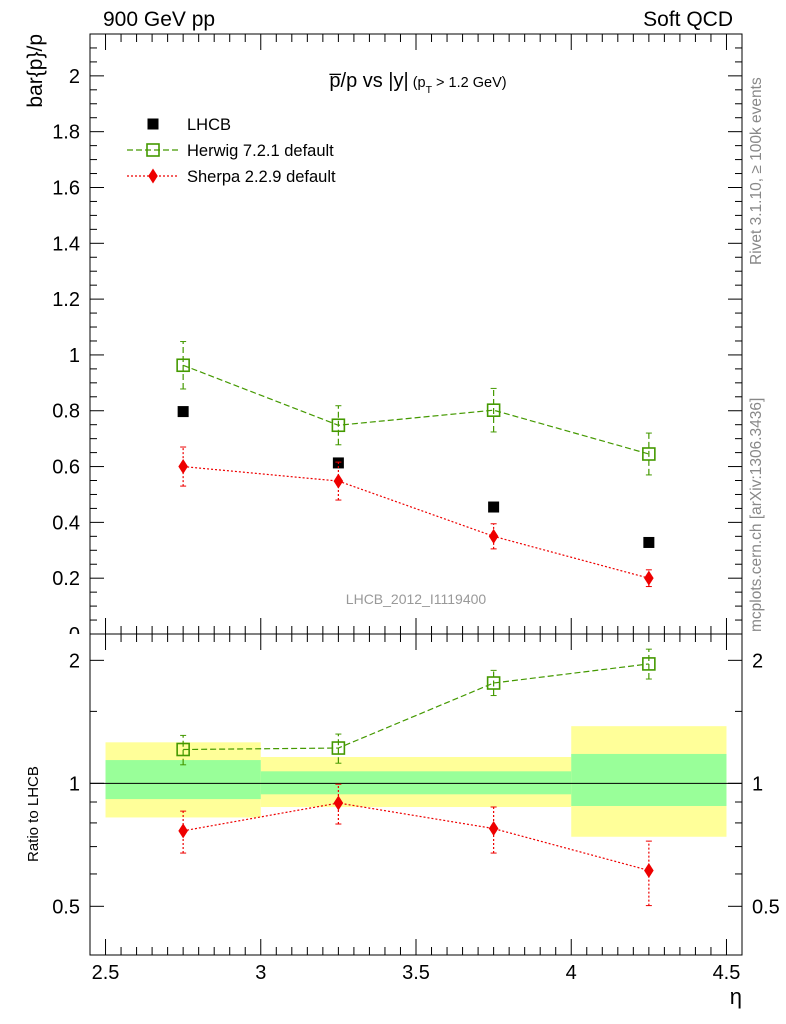  What do you see at coordinates (74, 661) in the screenshot?
I see `ratio-y-tick-label-left: 2` at bounding box center [74, 661].